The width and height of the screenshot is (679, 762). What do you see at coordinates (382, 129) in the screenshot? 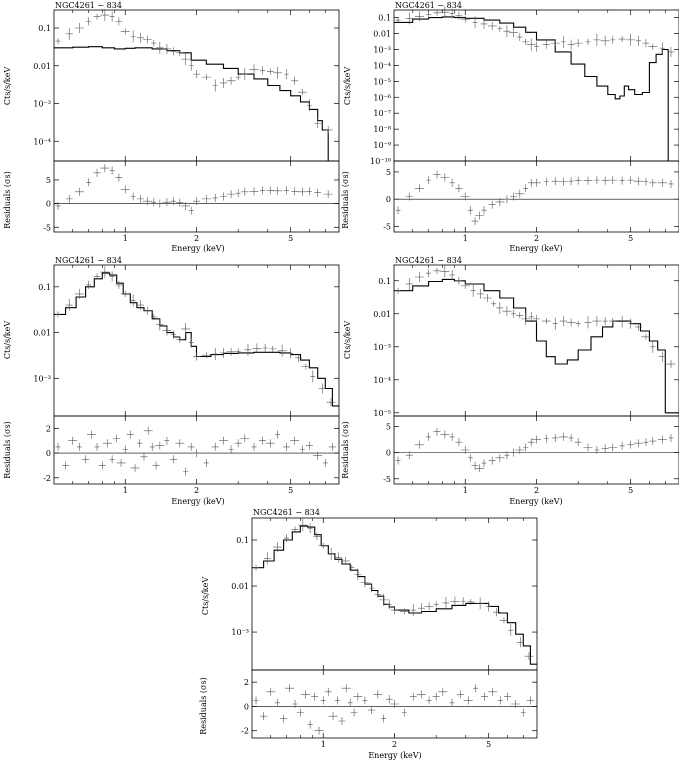
I see `y-tick-label: 10⁻⁸` at bounding box center [382, 129].